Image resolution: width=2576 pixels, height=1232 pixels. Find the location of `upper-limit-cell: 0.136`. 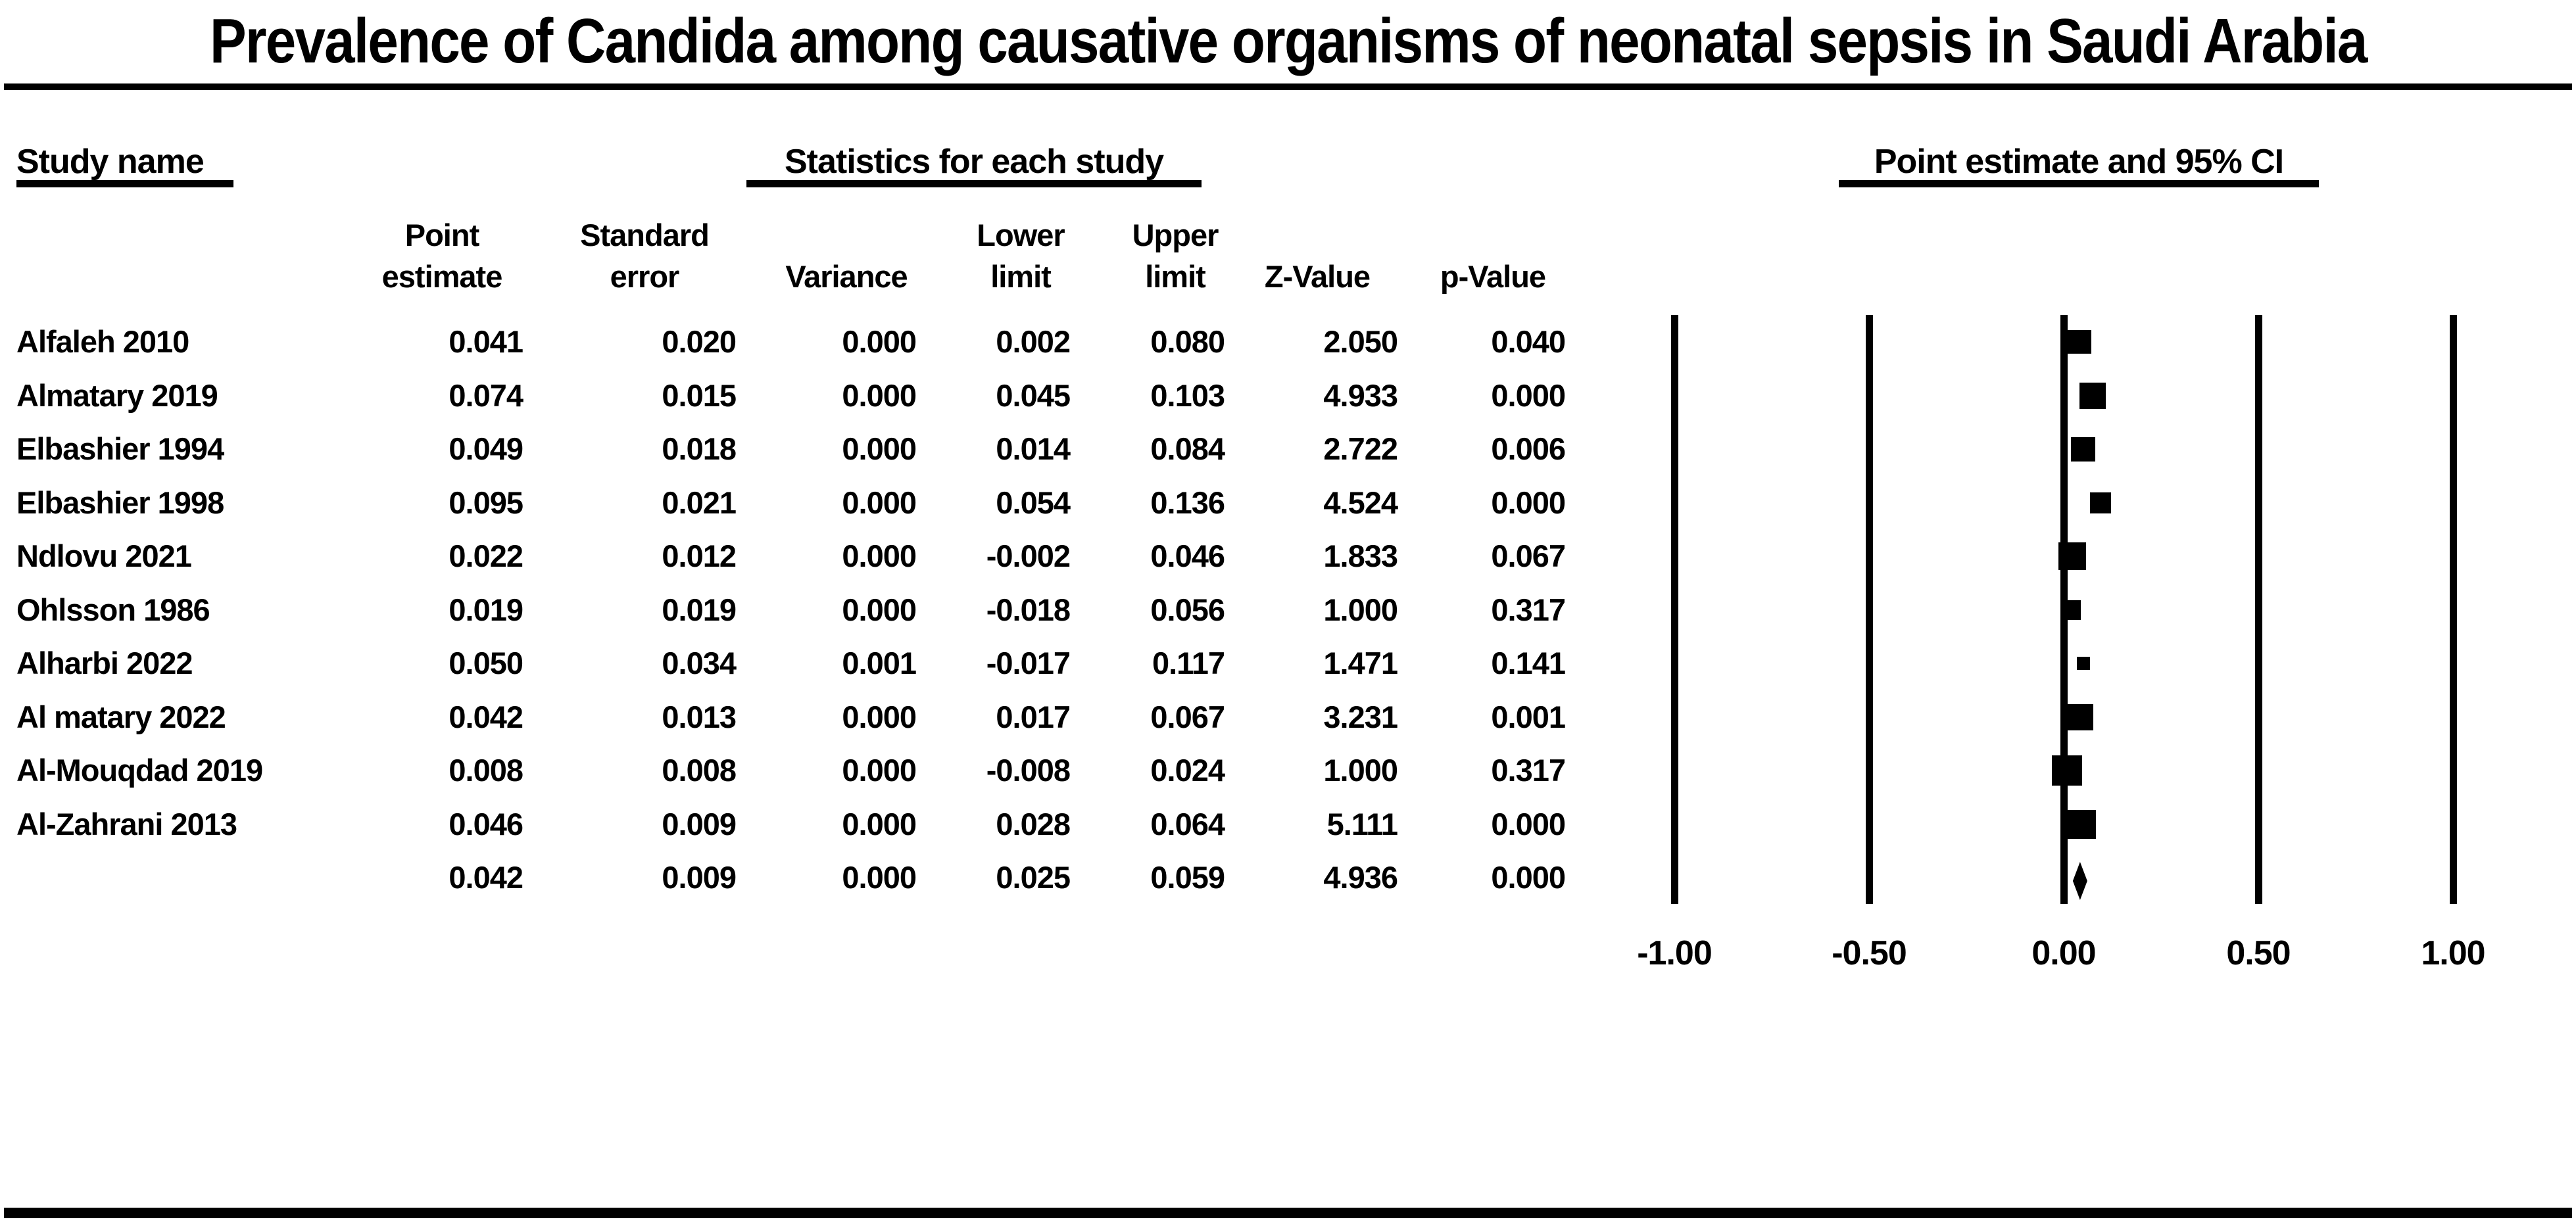

upper-limit-cell: 0.136 is located at coordinates (1187, 502).